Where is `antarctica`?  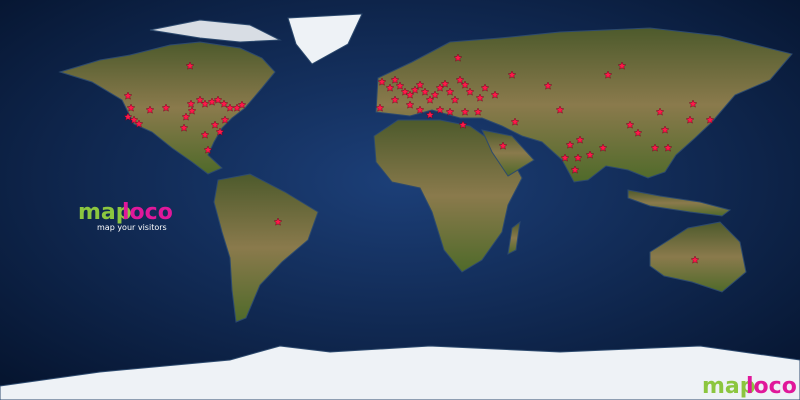
antarctica is located at coordinates (400, 372).